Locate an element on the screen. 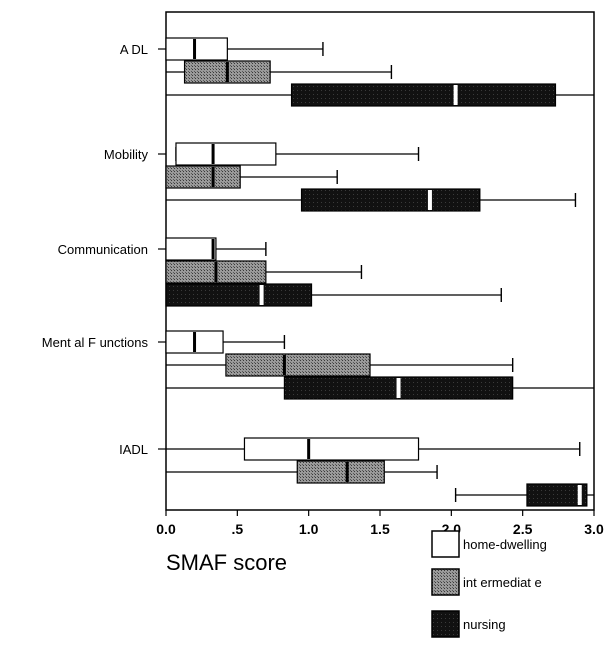 The image size is (608, 647). legend-entry-nursing: nursing is located at coordinates (468, 624).